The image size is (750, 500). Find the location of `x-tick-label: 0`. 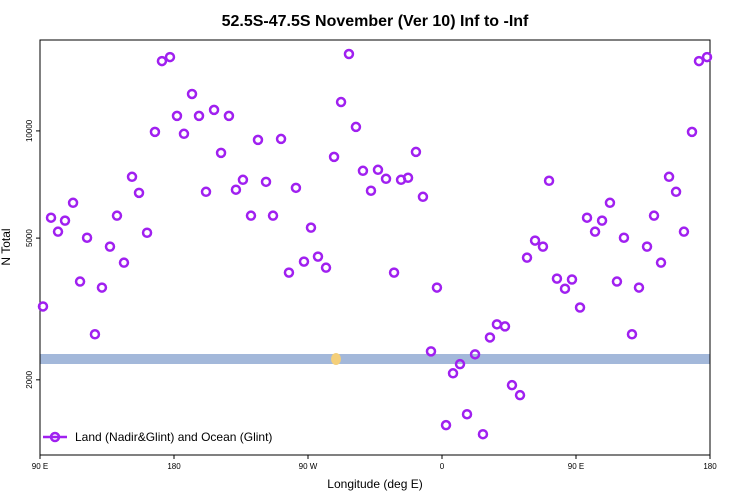

x-tick-label: 0 is located at coordinates (442, 466).